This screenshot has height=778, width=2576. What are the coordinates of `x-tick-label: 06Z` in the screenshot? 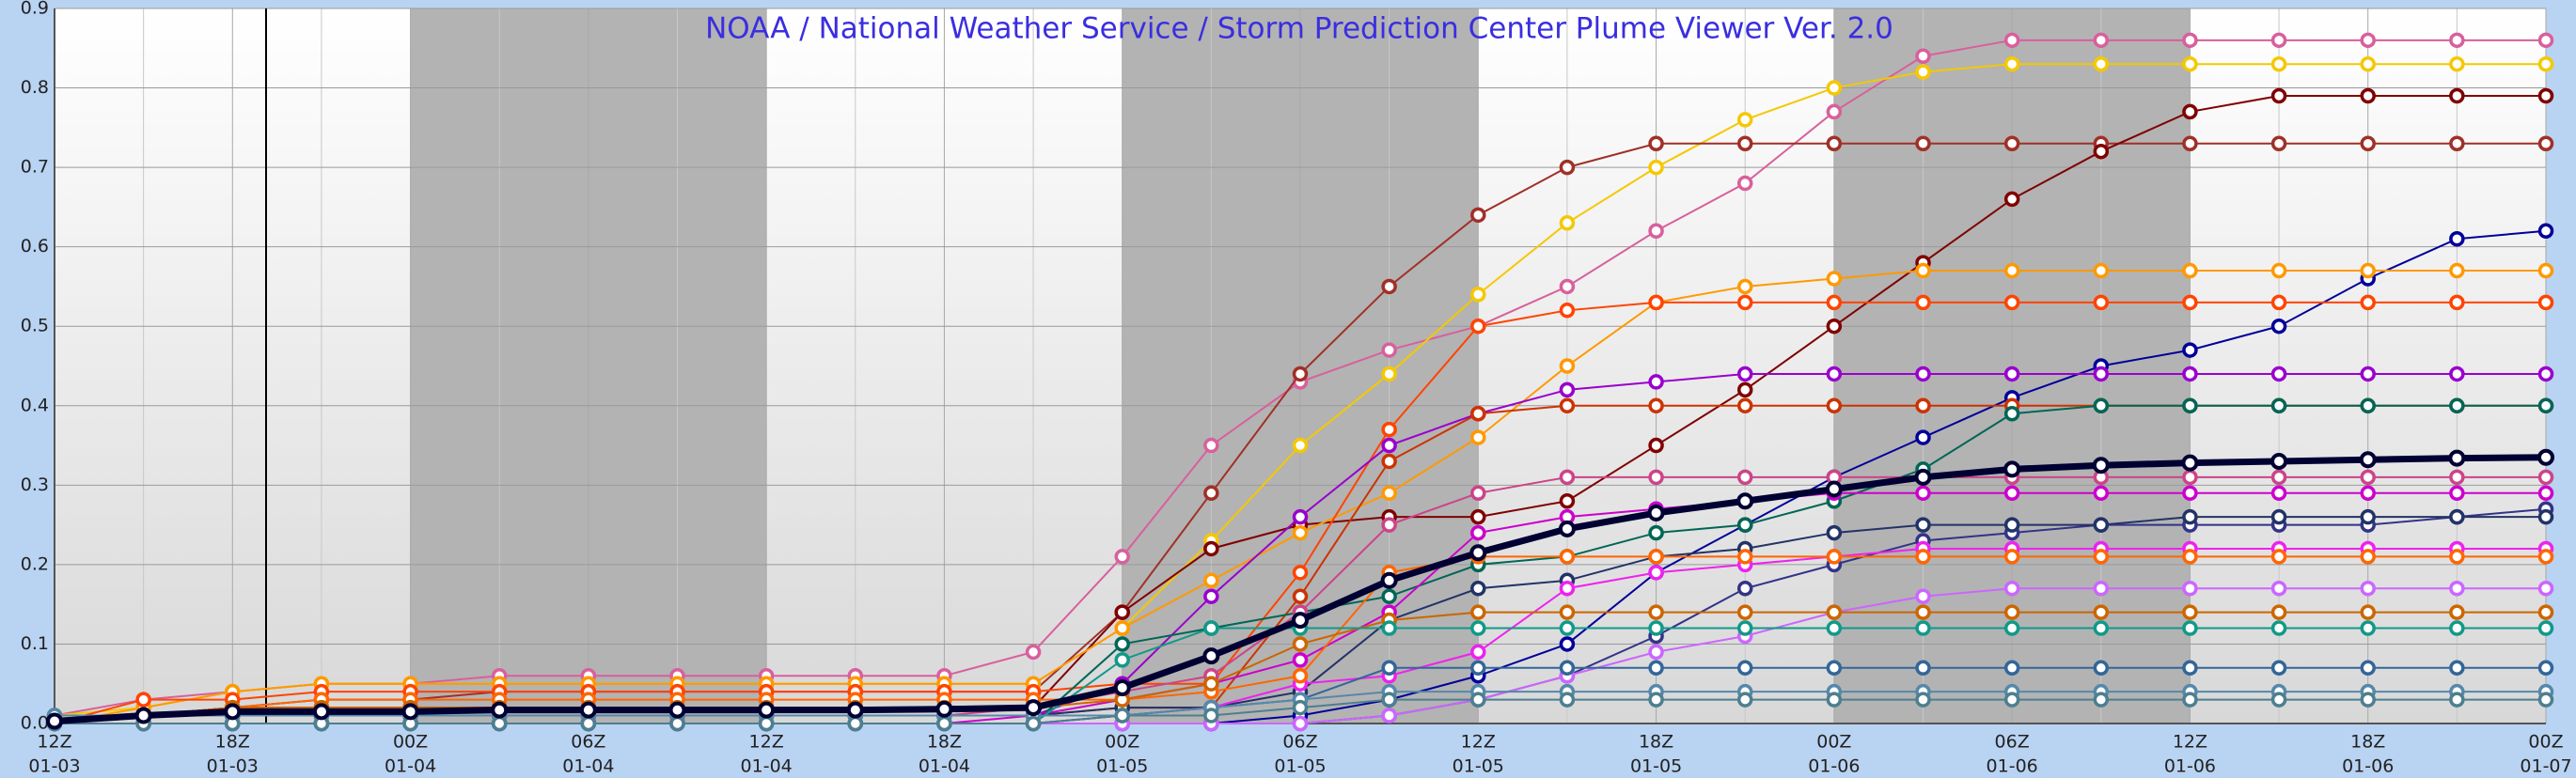 It's located at (1299, 742).